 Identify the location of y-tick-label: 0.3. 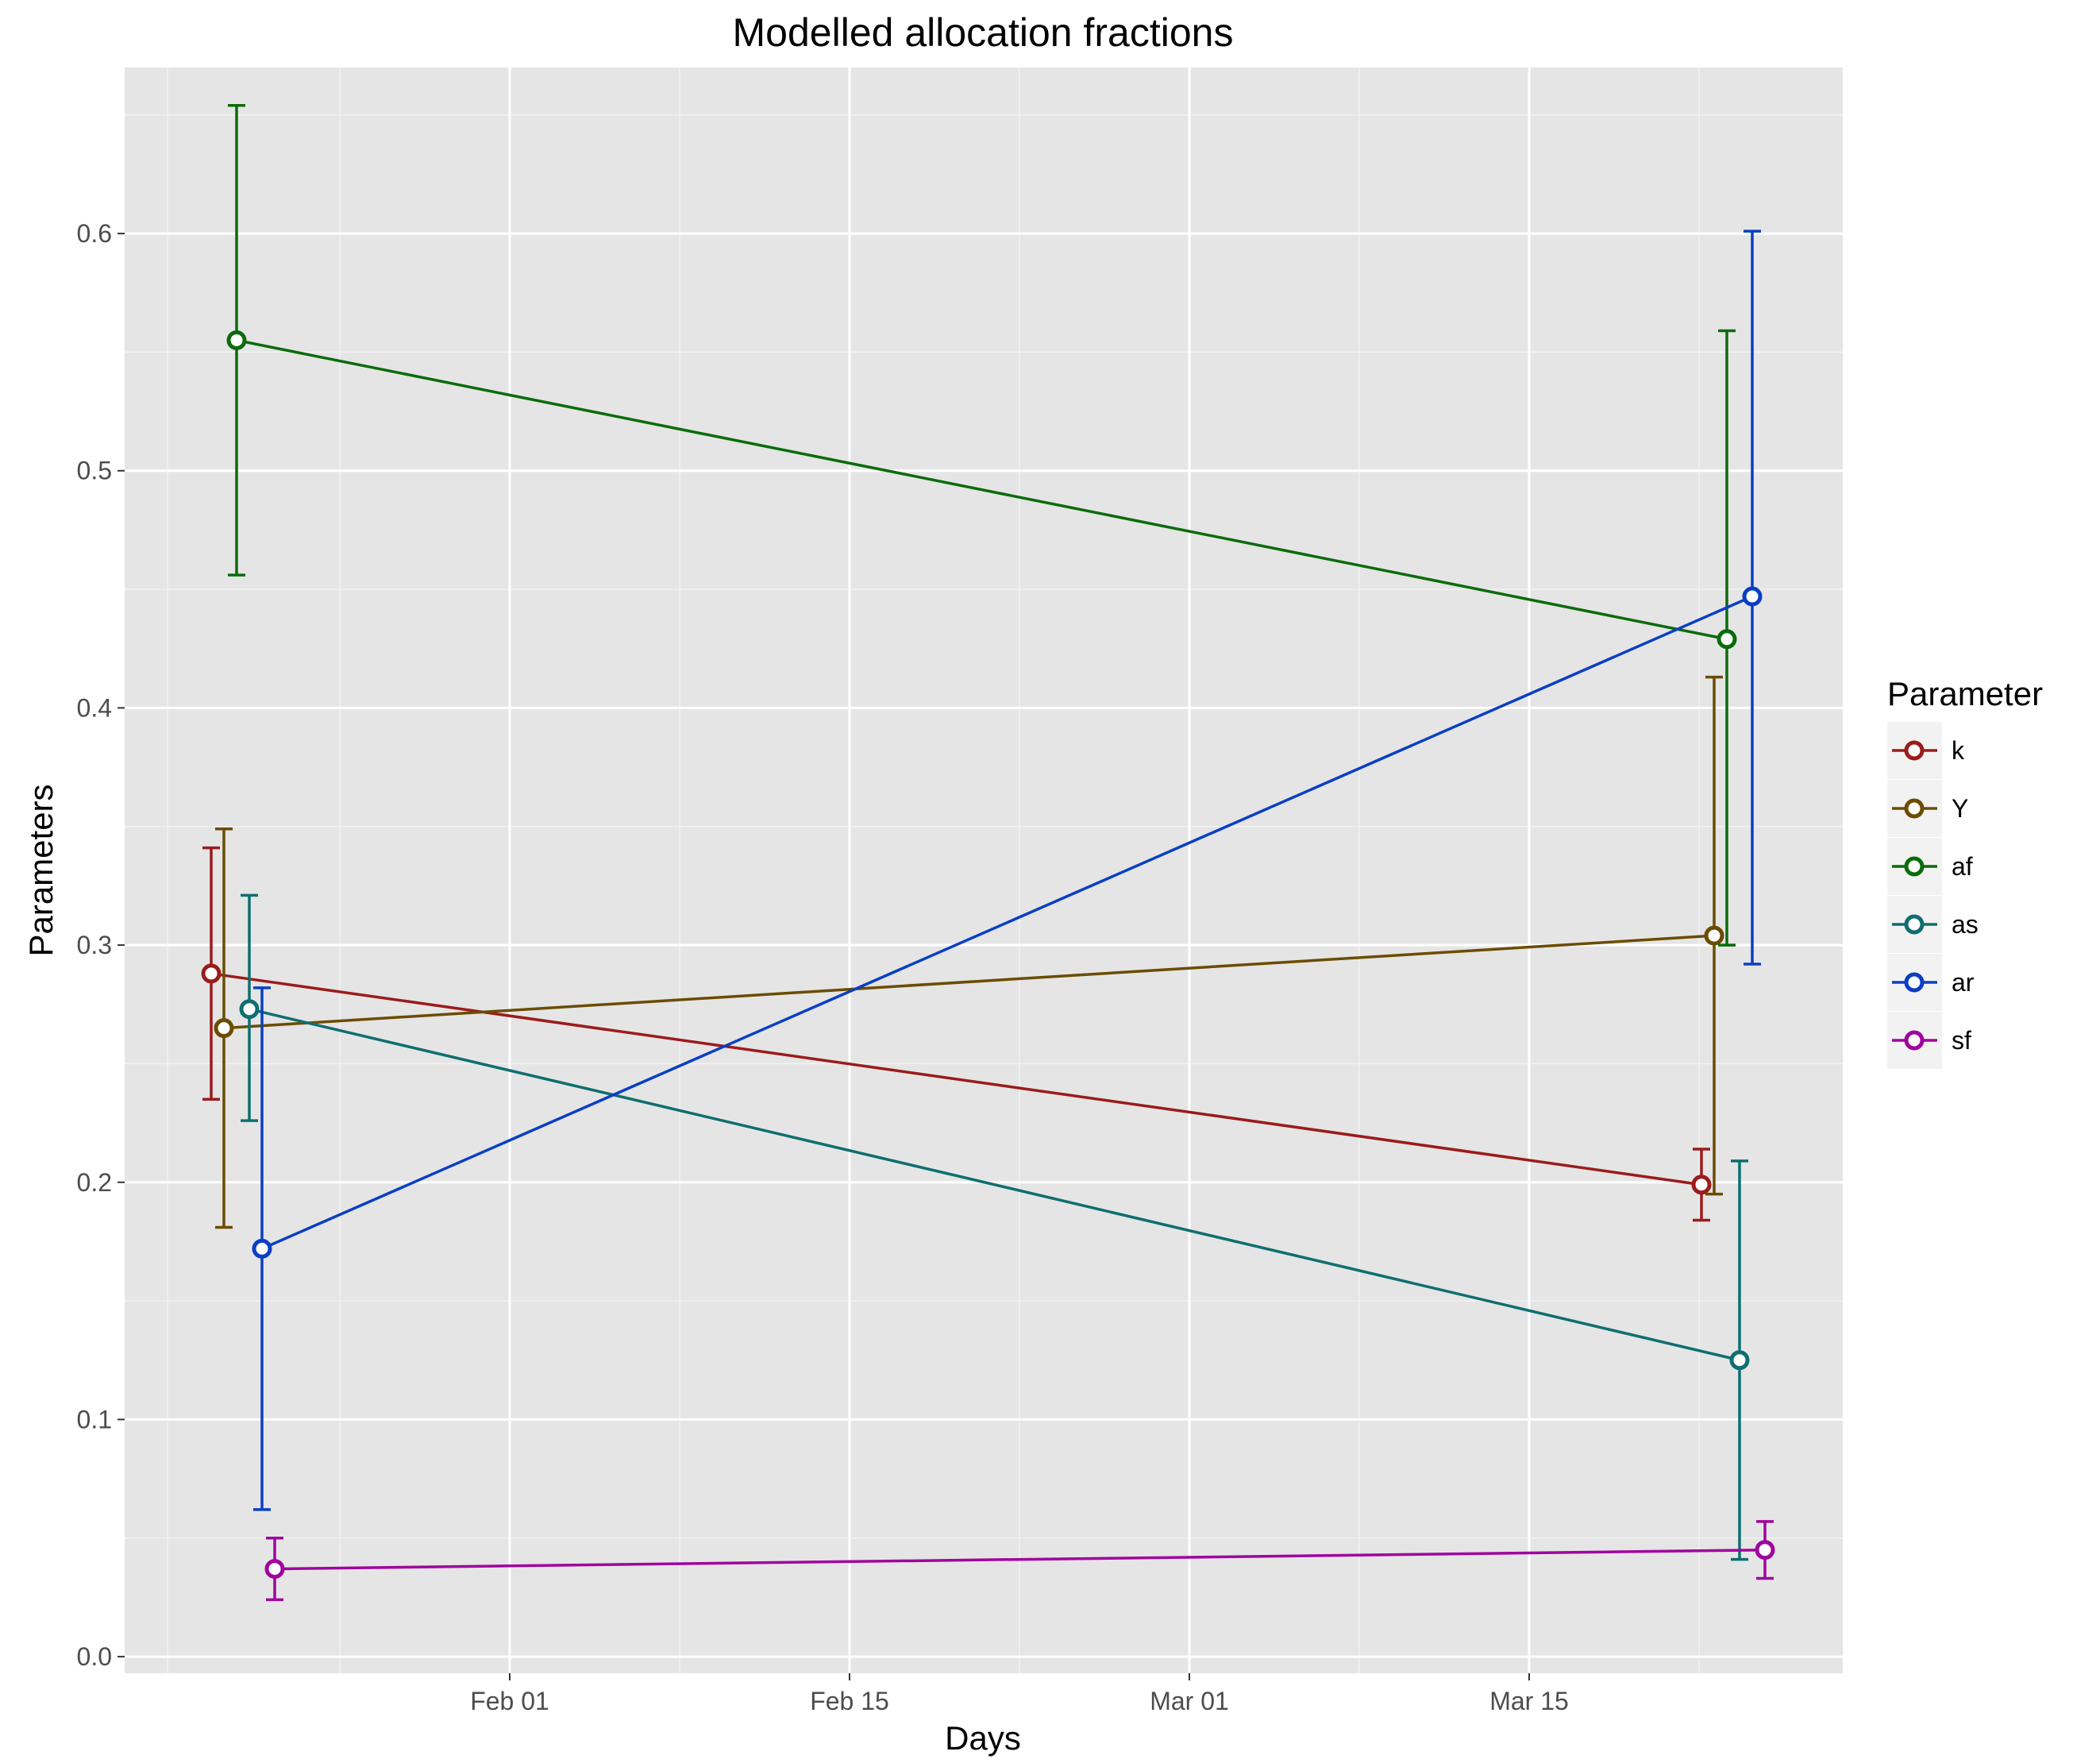
(94, 945).